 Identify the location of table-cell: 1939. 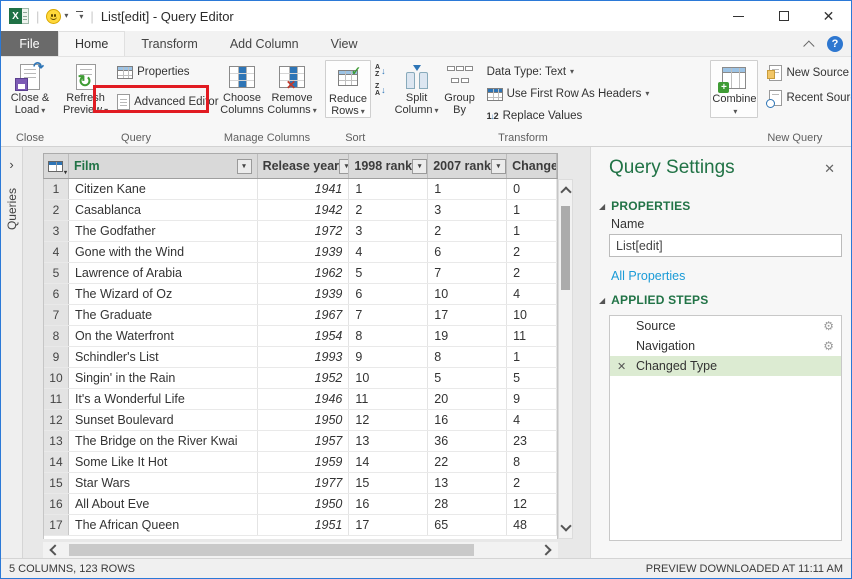
(304, 294).